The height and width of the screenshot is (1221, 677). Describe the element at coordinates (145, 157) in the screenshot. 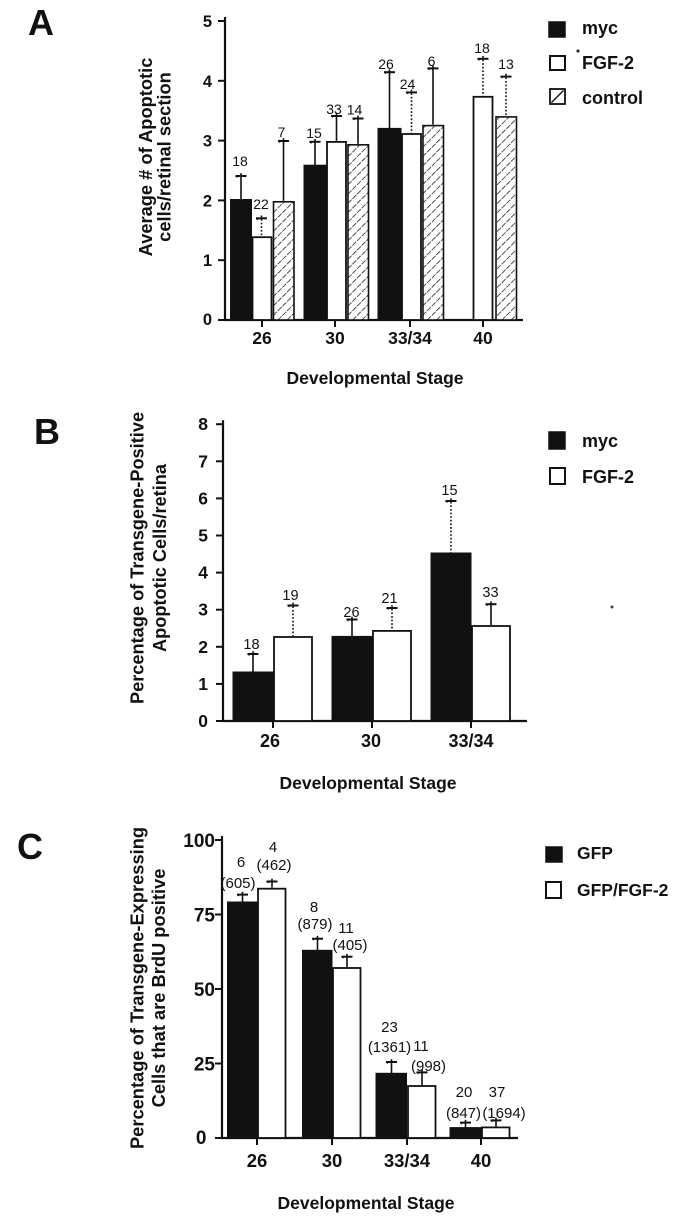

I see `svg-text: Average # of Apoptotic` at that location.